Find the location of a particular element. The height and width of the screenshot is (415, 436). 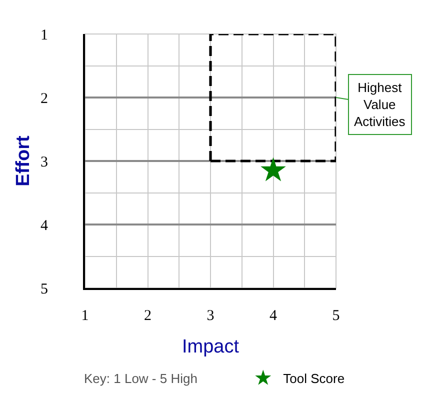

legend-label: Tool Score is located at coordinates (314, 378).